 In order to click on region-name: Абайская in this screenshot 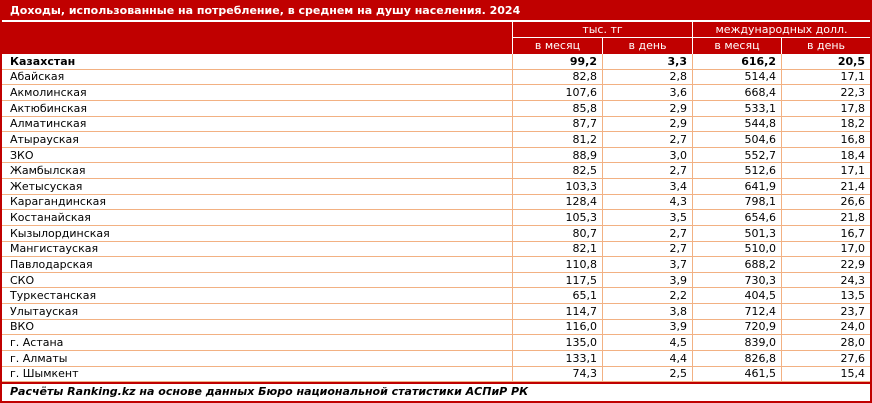, I will do `click(257, 78)`.